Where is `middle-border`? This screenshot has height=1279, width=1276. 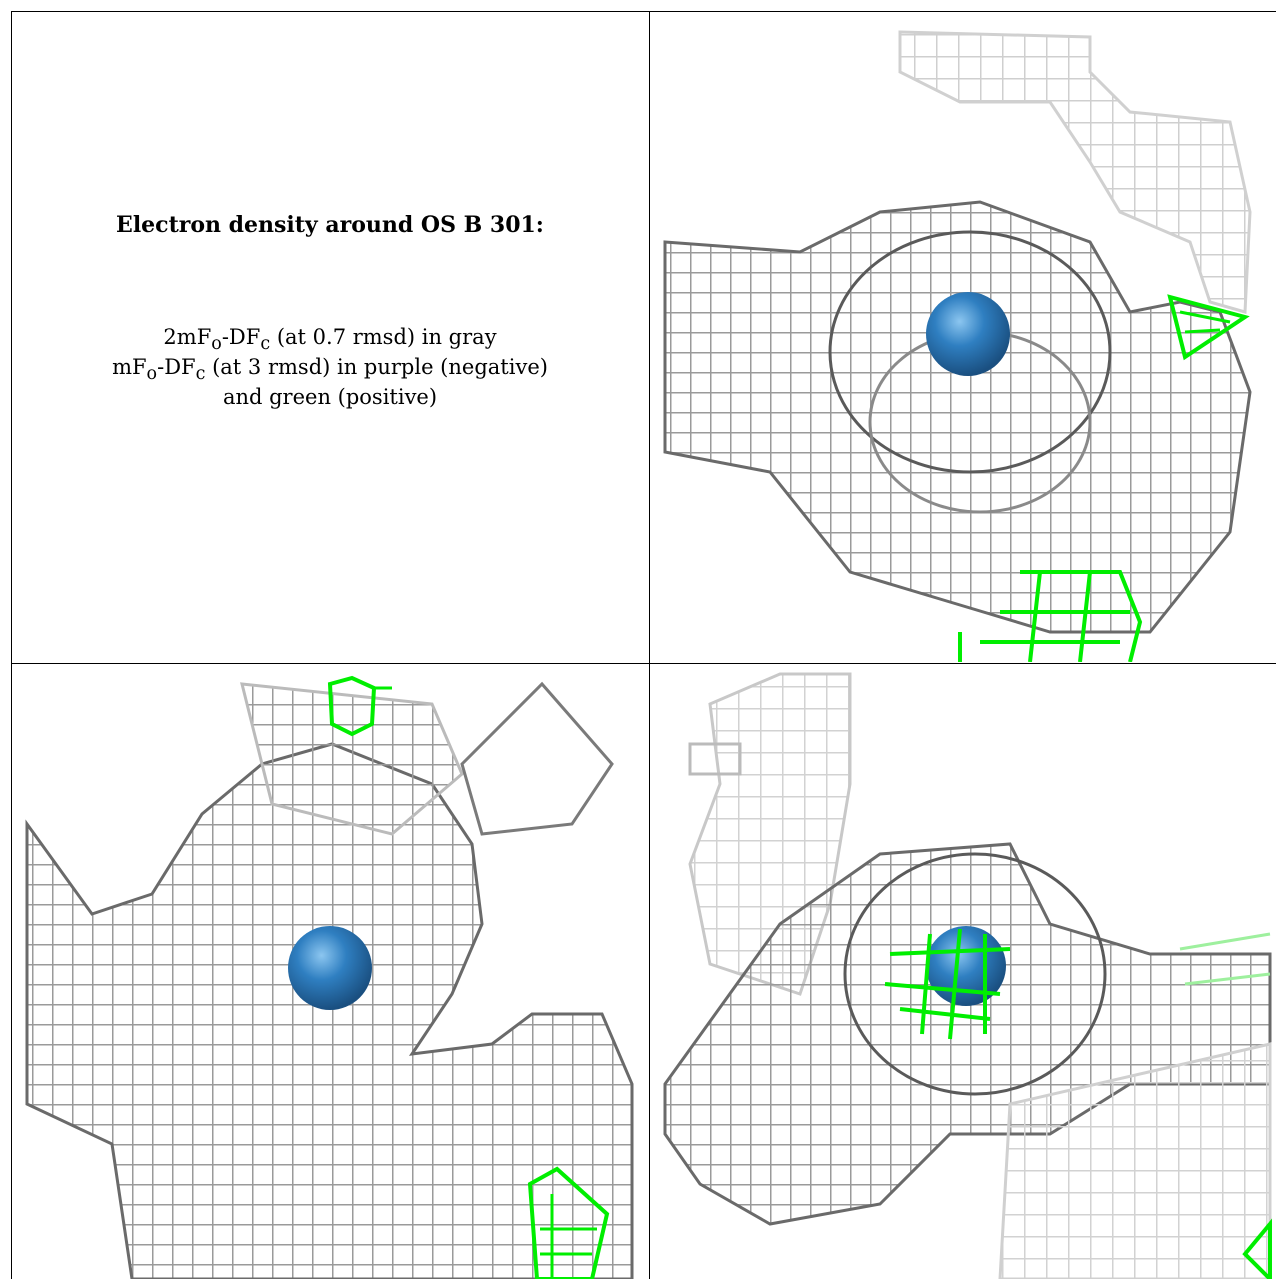
middle-border is located at coordinates (644, 663).